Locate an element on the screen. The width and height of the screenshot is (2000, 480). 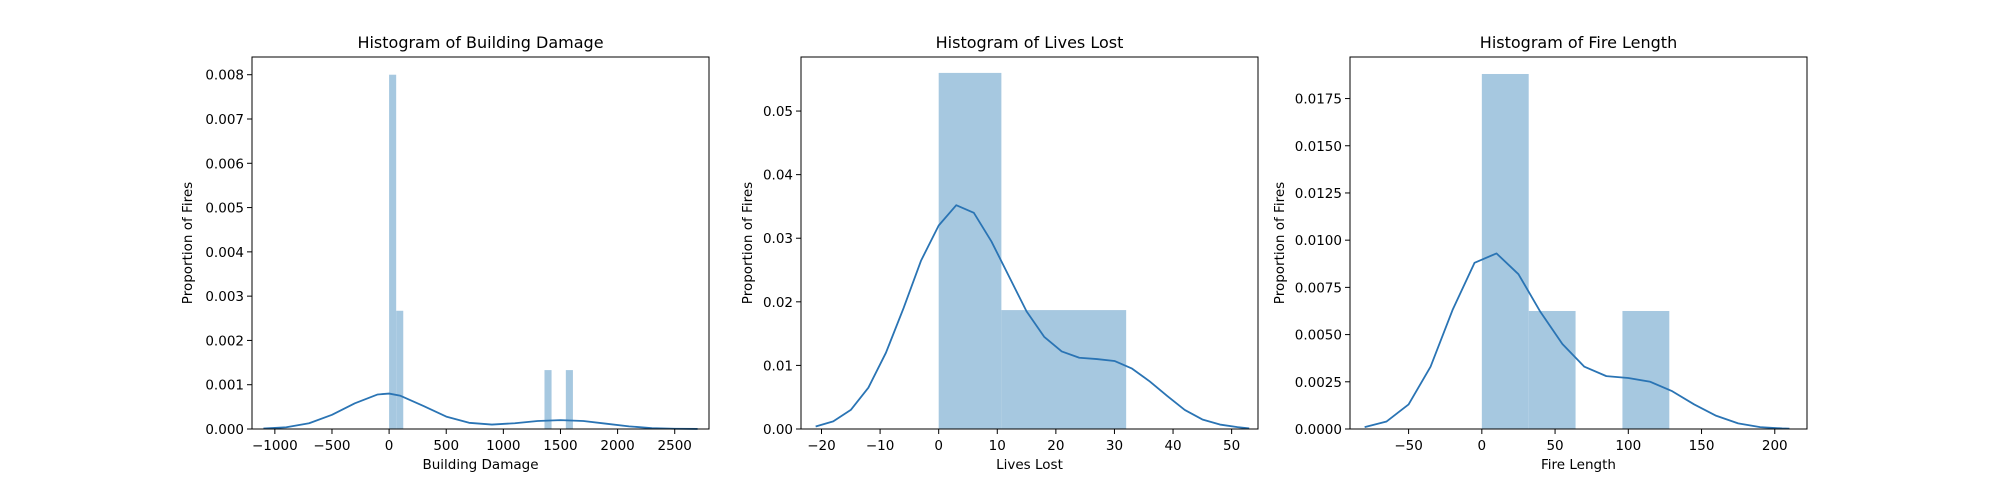
y-tick-label: 0.000 is located at coordinates (224, 430).